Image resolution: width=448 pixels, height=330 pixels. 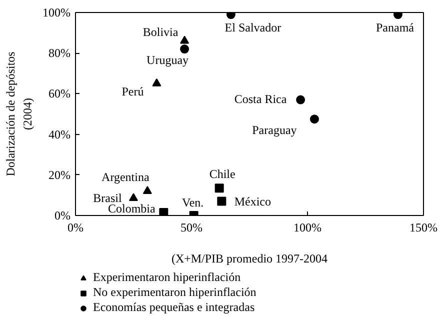 What do you see at coordinates (59, 53) in the screenshot?
I see `y-tick-label: 80%` at bounding box center [59, 53].